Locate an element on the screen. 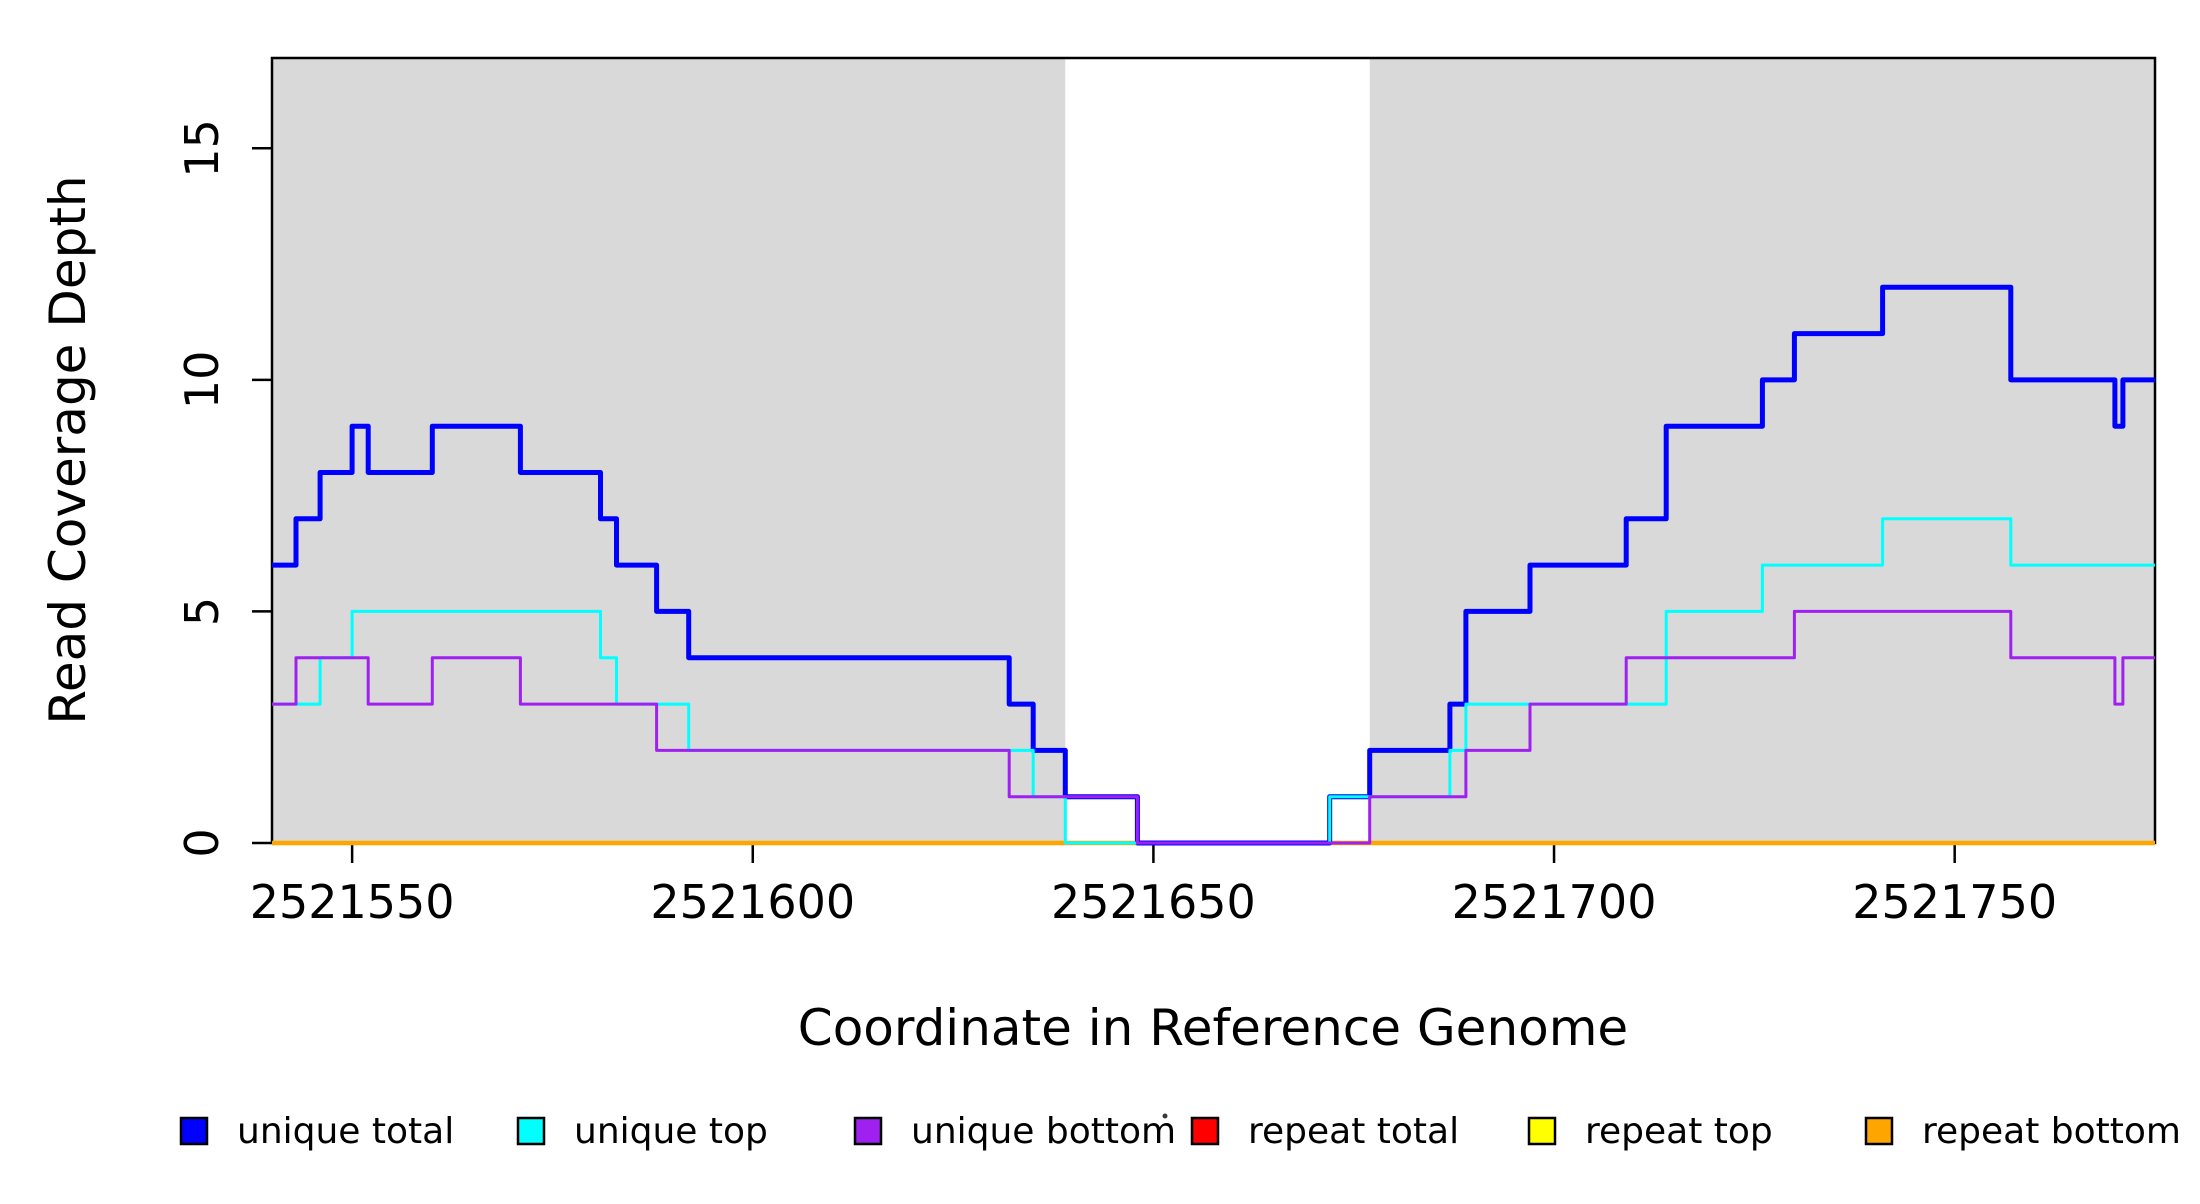 Image resolution: width=2200 pixels, height=1204 pixels. y-tick-label: 15 is located at coordinates (202, 148).